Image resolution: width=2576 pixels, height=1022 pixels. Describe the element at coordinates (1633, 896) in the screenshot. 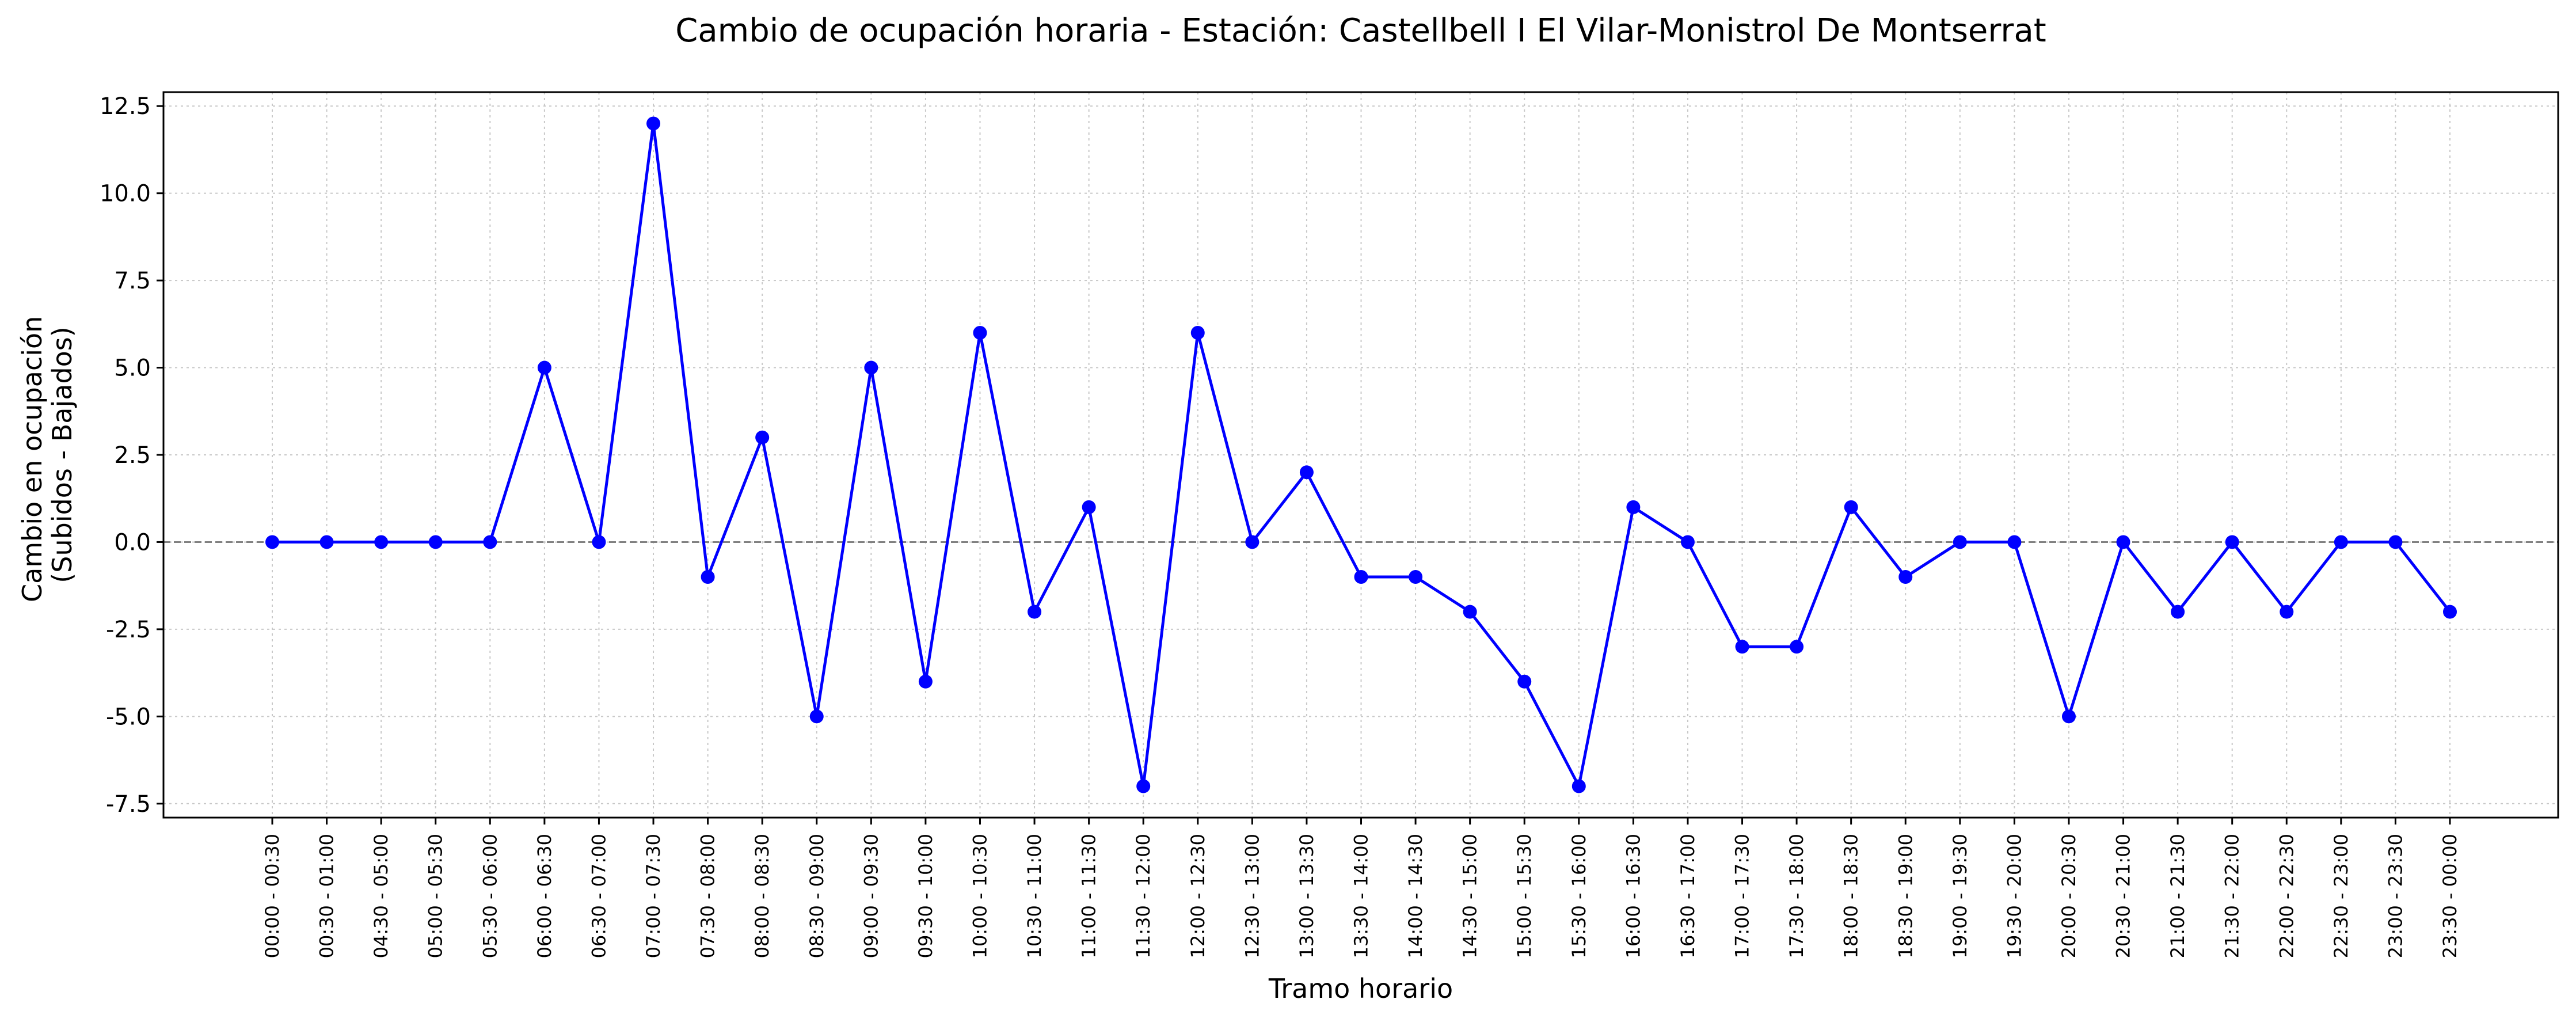

I see `x-tick-label: 16:00 - 16:30` at that location.